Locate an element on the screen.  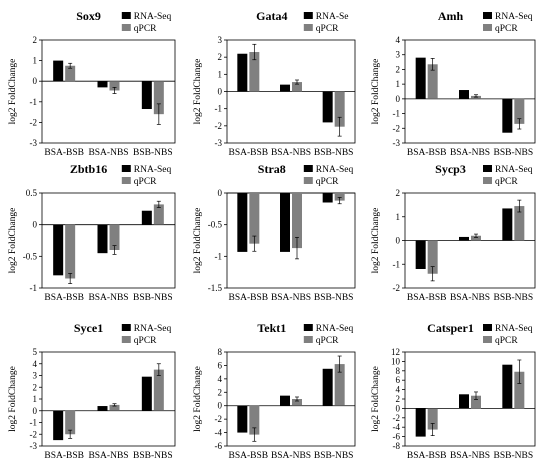
chart-title: Sycp3 is located at coordinates (450, 169).